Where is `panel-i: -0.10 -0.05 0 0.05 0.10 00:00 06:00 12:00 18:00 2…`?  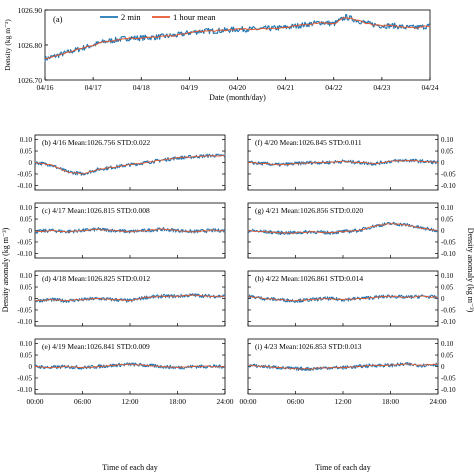 panel-i: -0.10 -0.05 0 0.05 0.10 00:00 06:00 12:00 18:00 2… is located at coordinates (347, 372).